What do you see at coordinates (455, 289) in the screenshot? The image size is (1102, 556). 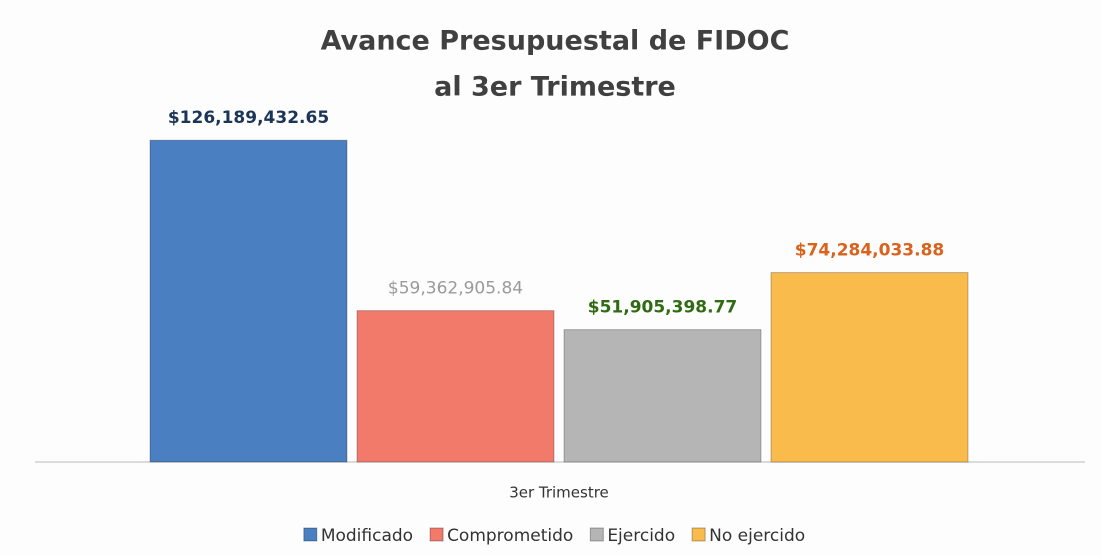 I see `data-label: $59,362,905.84` at bounding box center [455, 289].